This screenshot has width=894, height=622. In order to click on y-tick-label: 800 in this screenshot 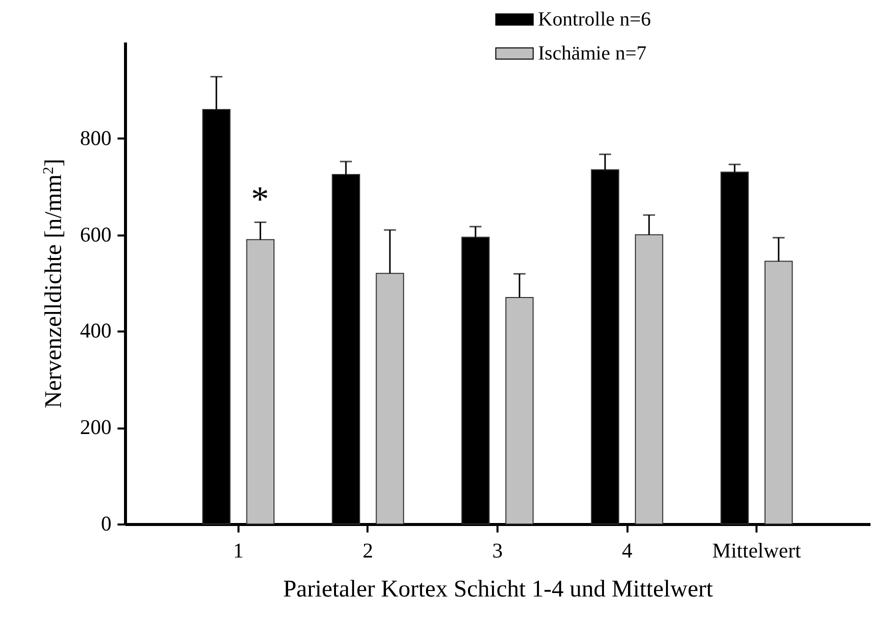, I will do `click(96, 138)`.